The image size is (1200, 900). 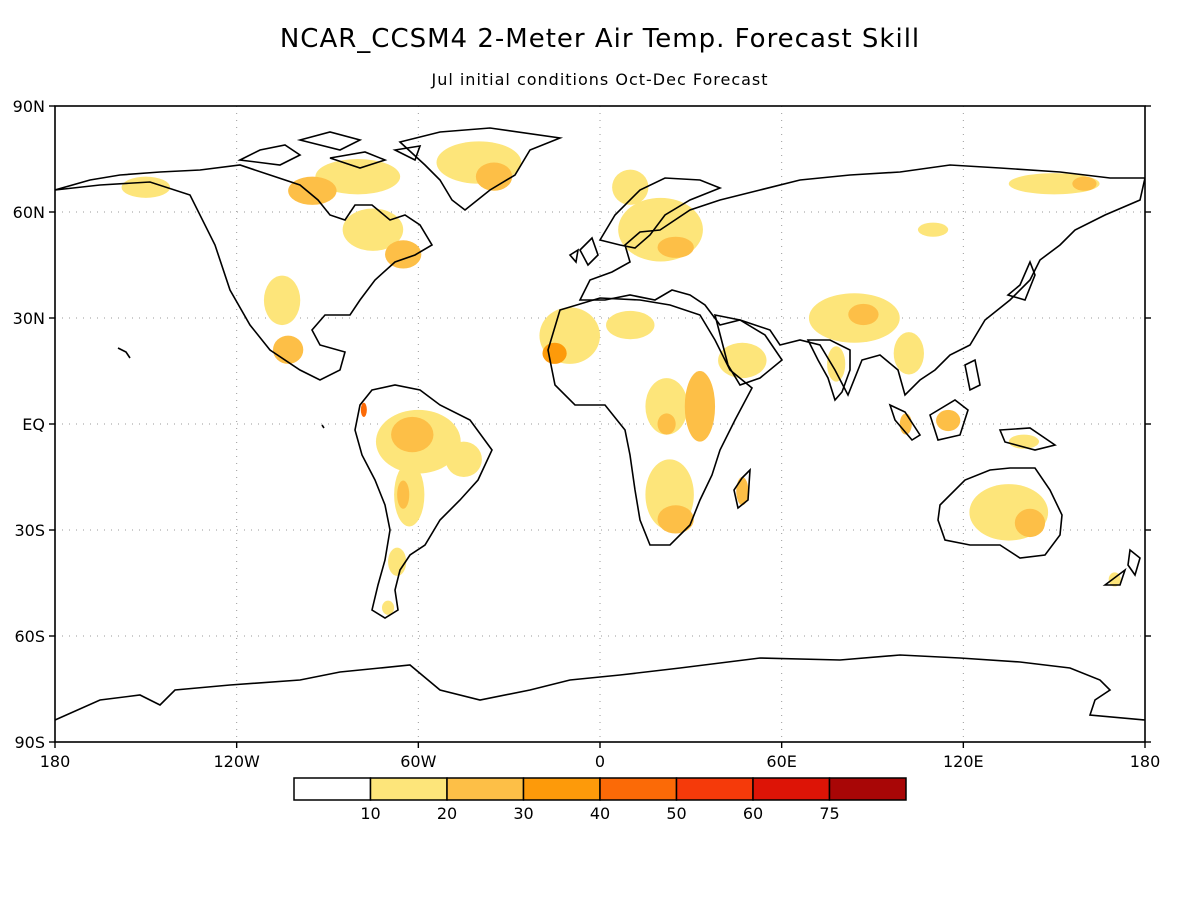 What do you see at coordinates (676, 813) in the screenshot?
I see `colorbar-label: 50` at bounding box center [676, 813].